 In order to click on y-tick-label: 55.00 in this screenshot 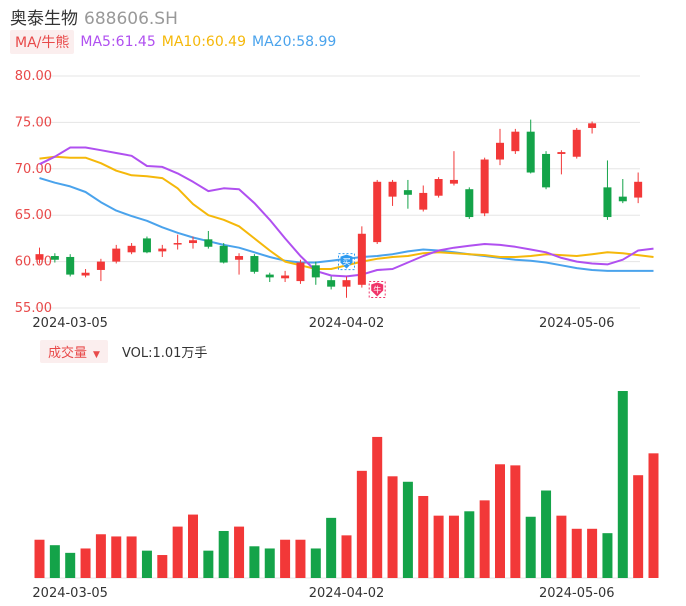, I will do `click(33, 308)`.